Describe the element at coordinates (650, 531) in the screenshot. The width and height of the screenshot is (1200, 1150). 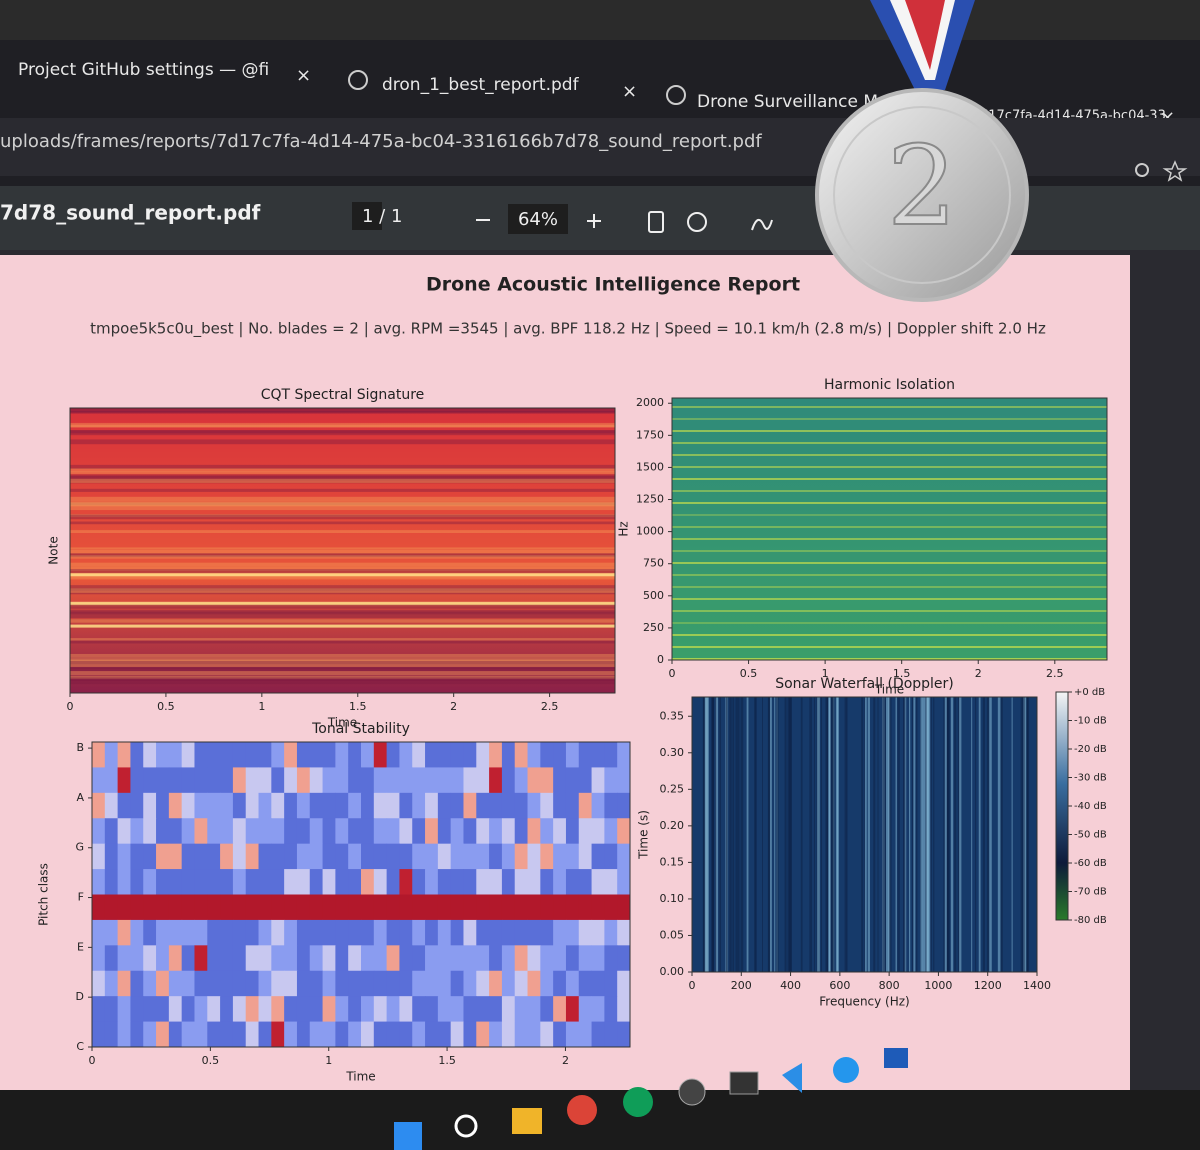
I see `y-tick-label: 1000` at that location.